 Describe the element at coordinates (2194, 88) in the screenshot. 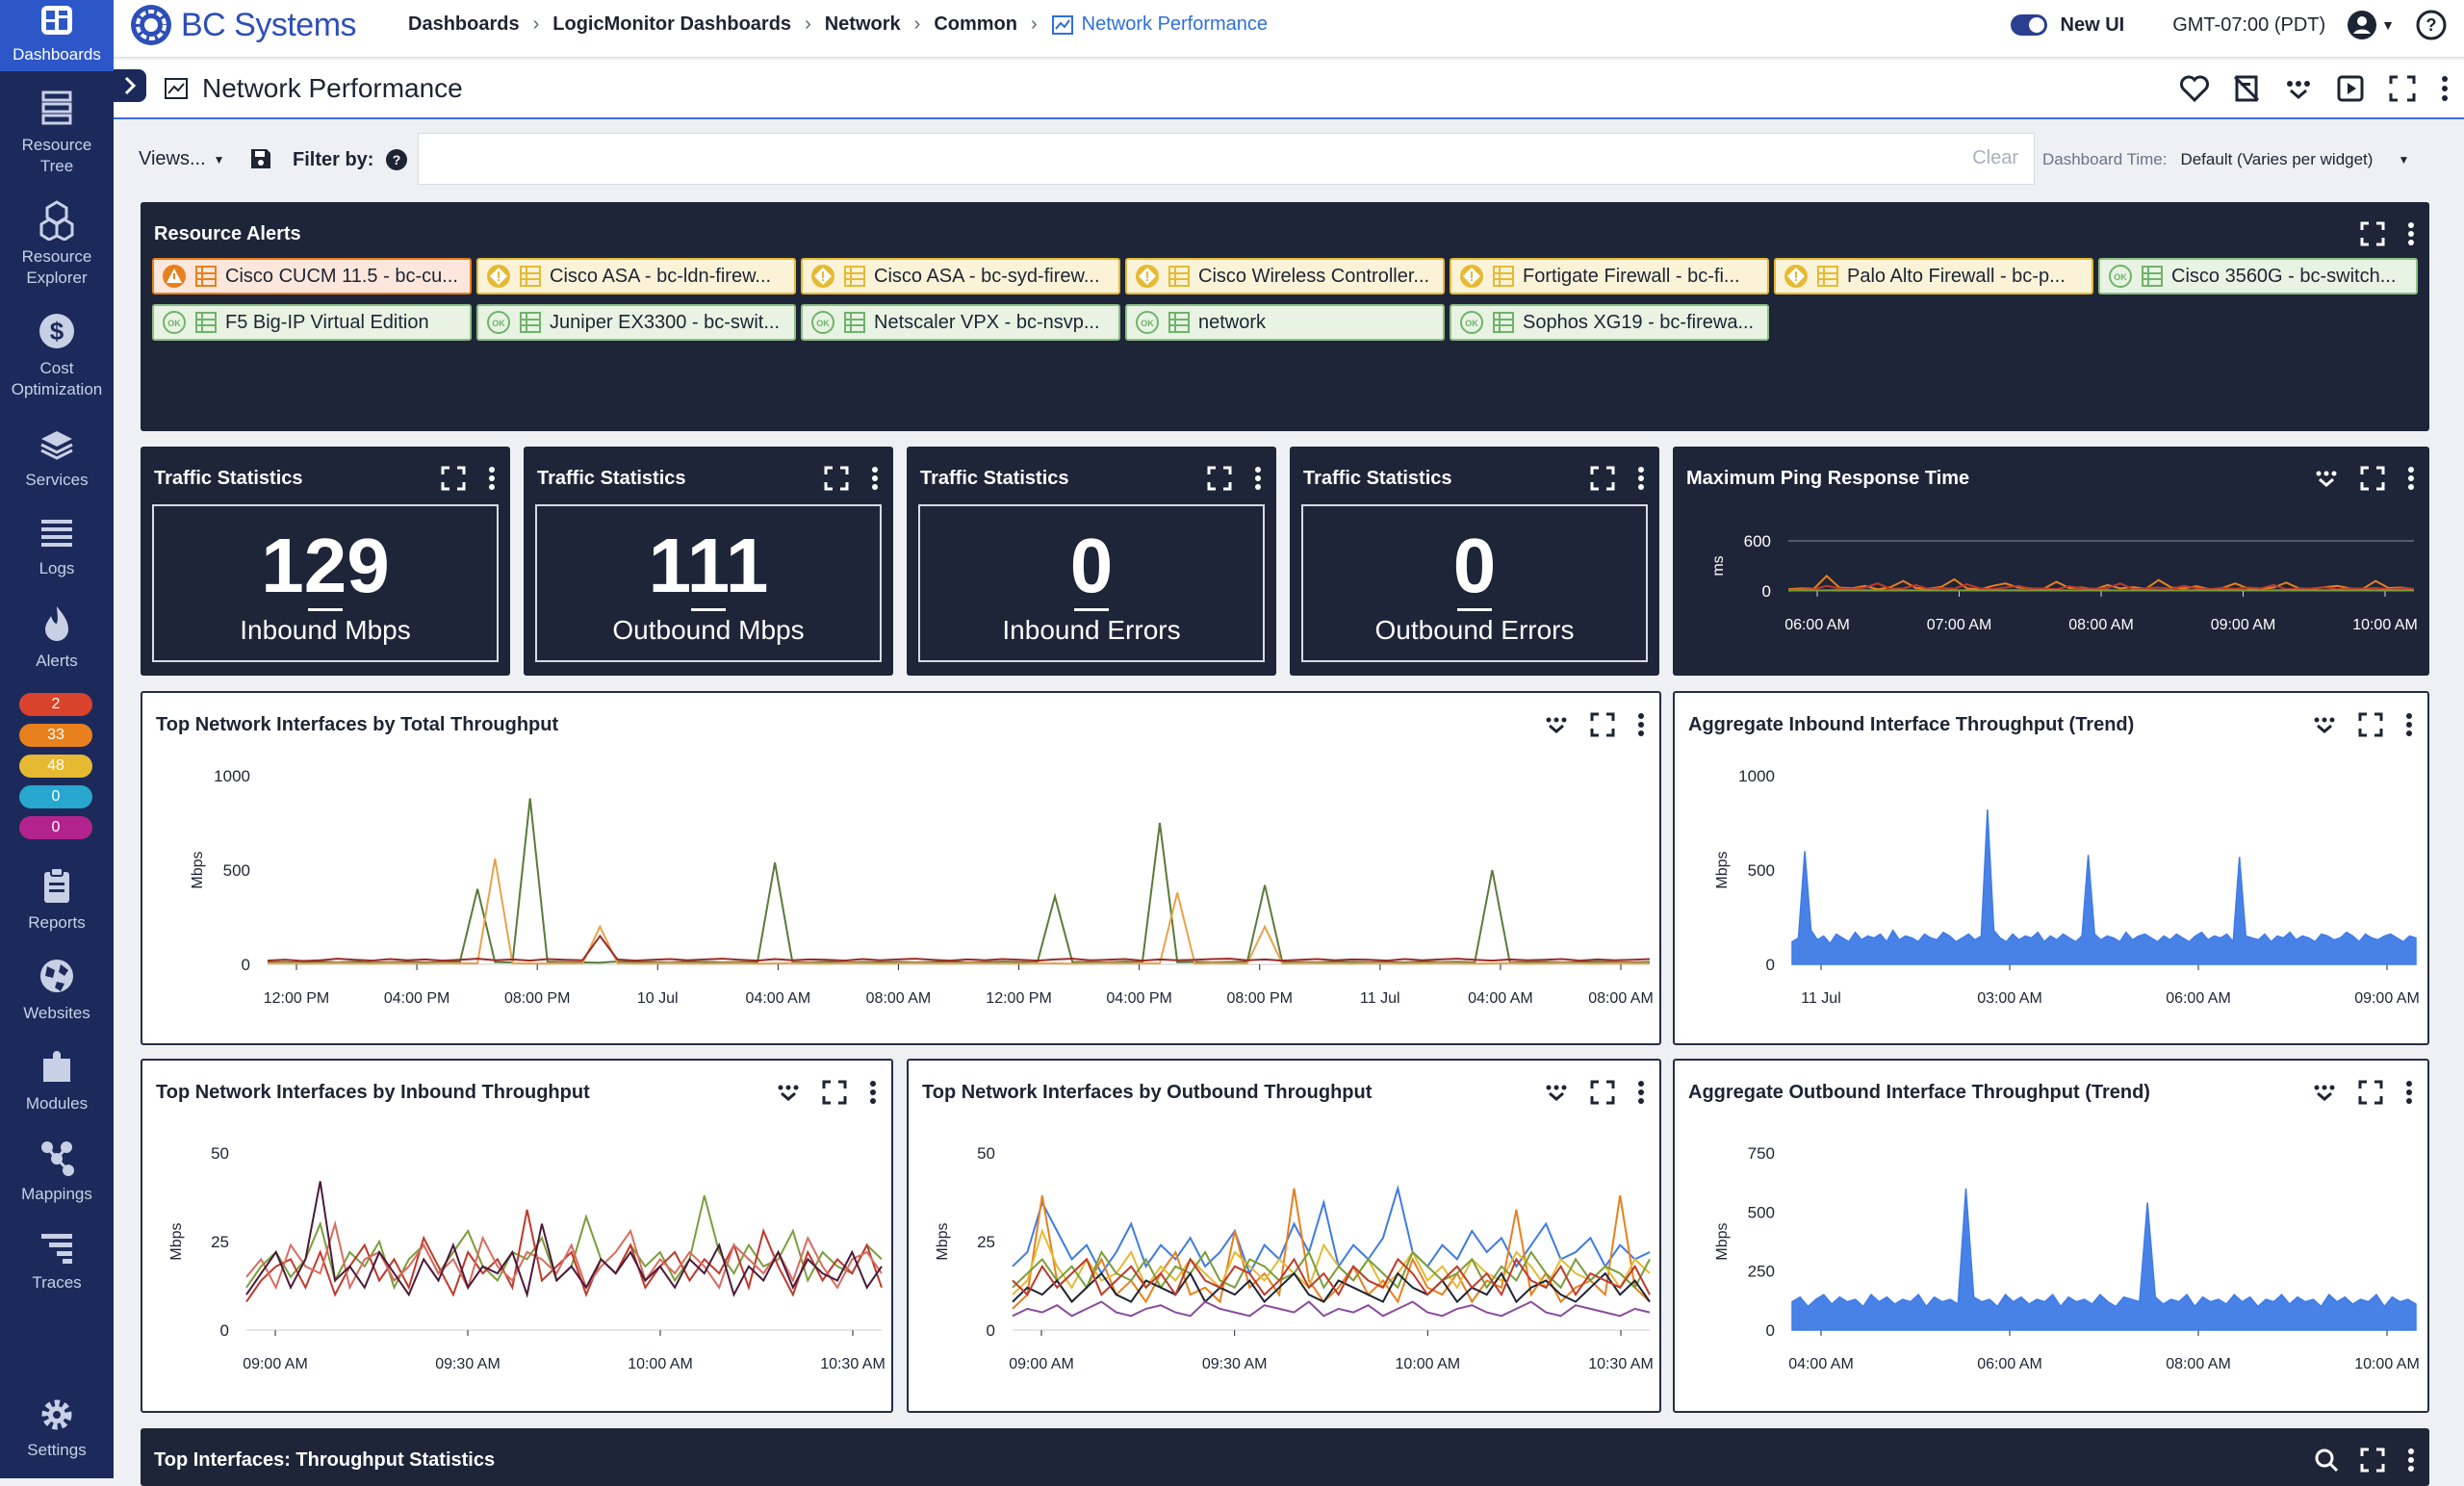

I see `heart-icon` at that location.